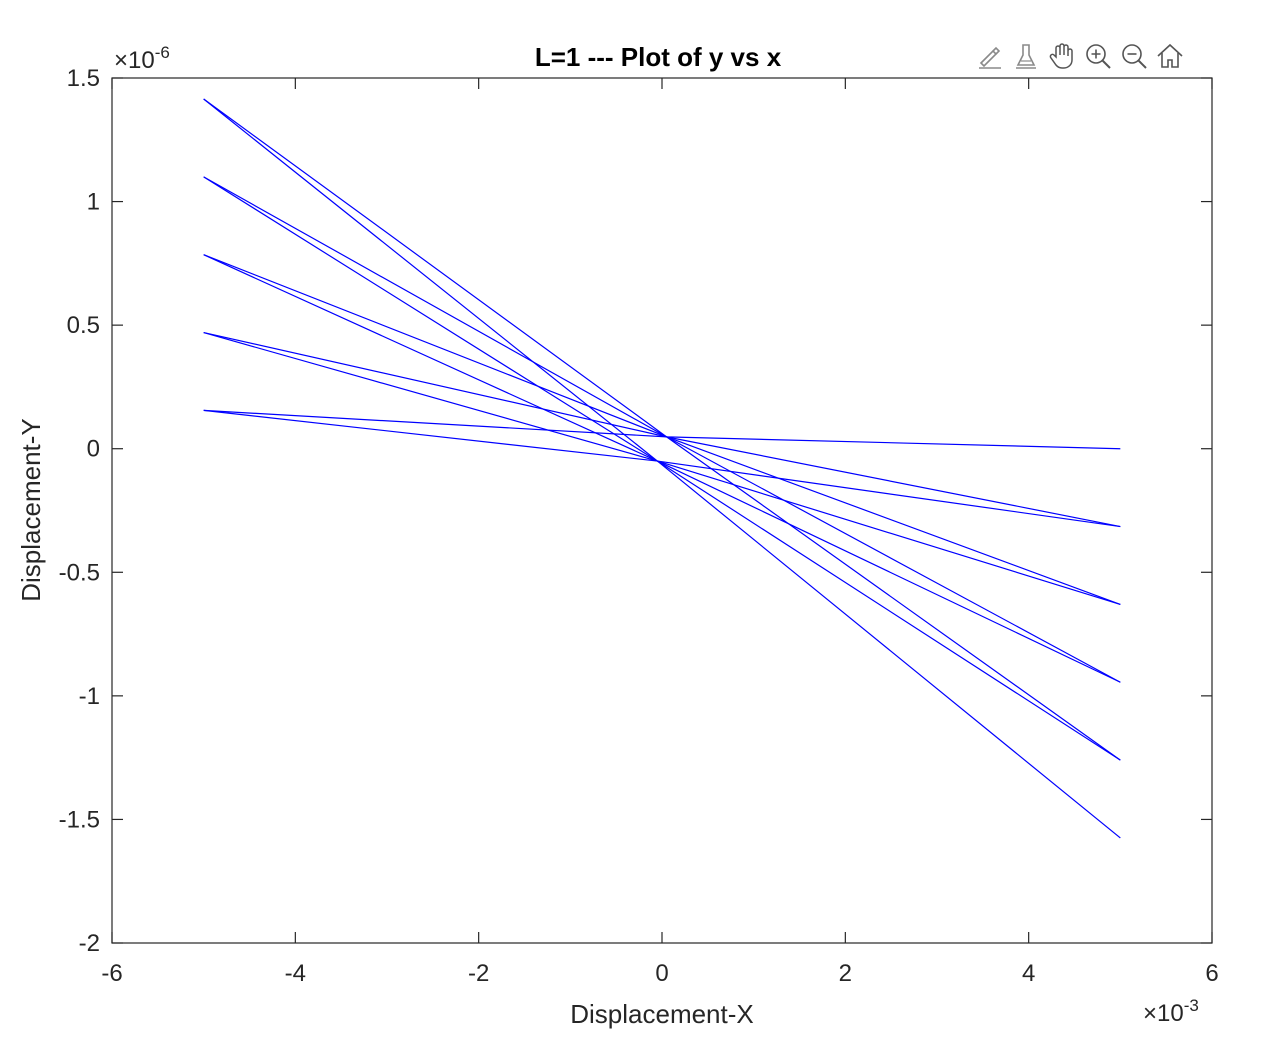 This screenshot has width=1282, height=1048. Describe the element at coordinates (89, 943) in the screenshot. I see `y-tick-label: -2` at that location.